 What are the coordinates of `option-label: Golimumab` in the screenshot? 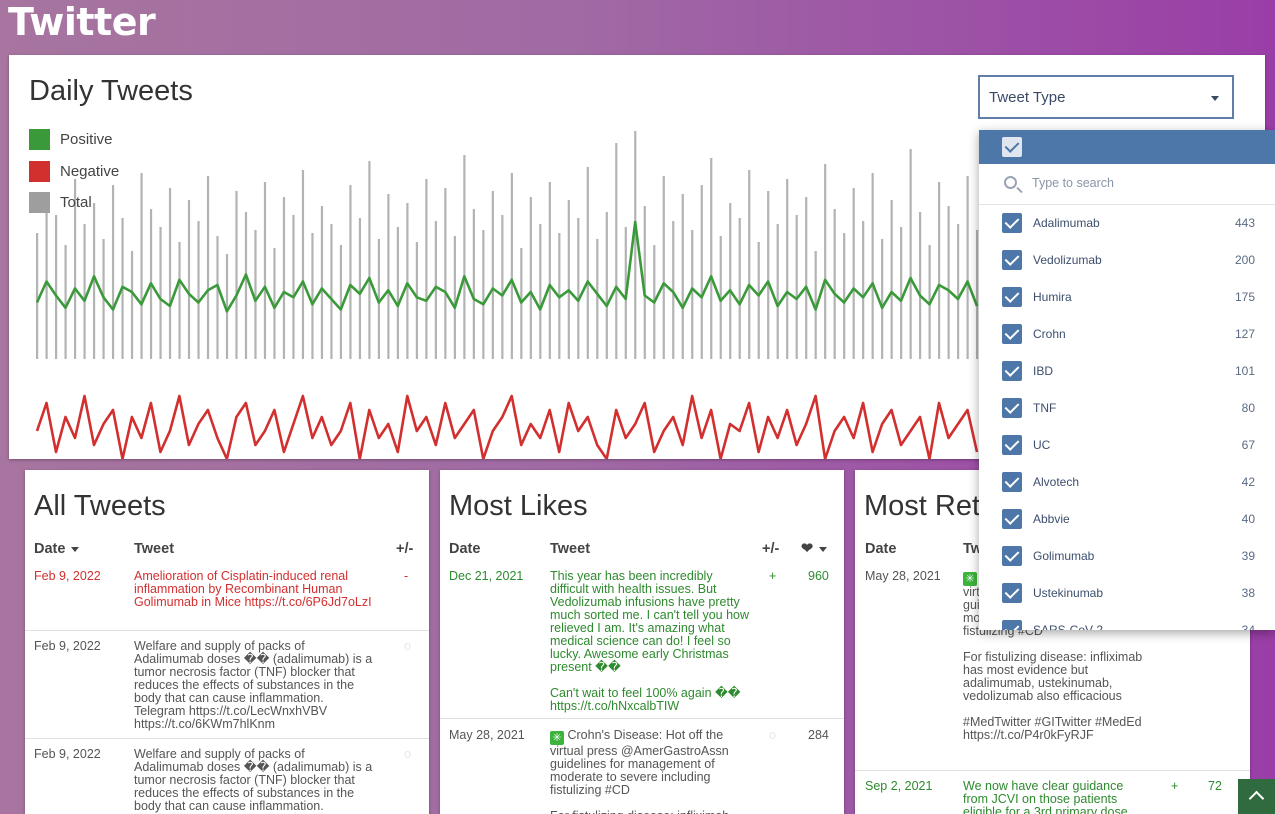 It's located at (1064, 556).